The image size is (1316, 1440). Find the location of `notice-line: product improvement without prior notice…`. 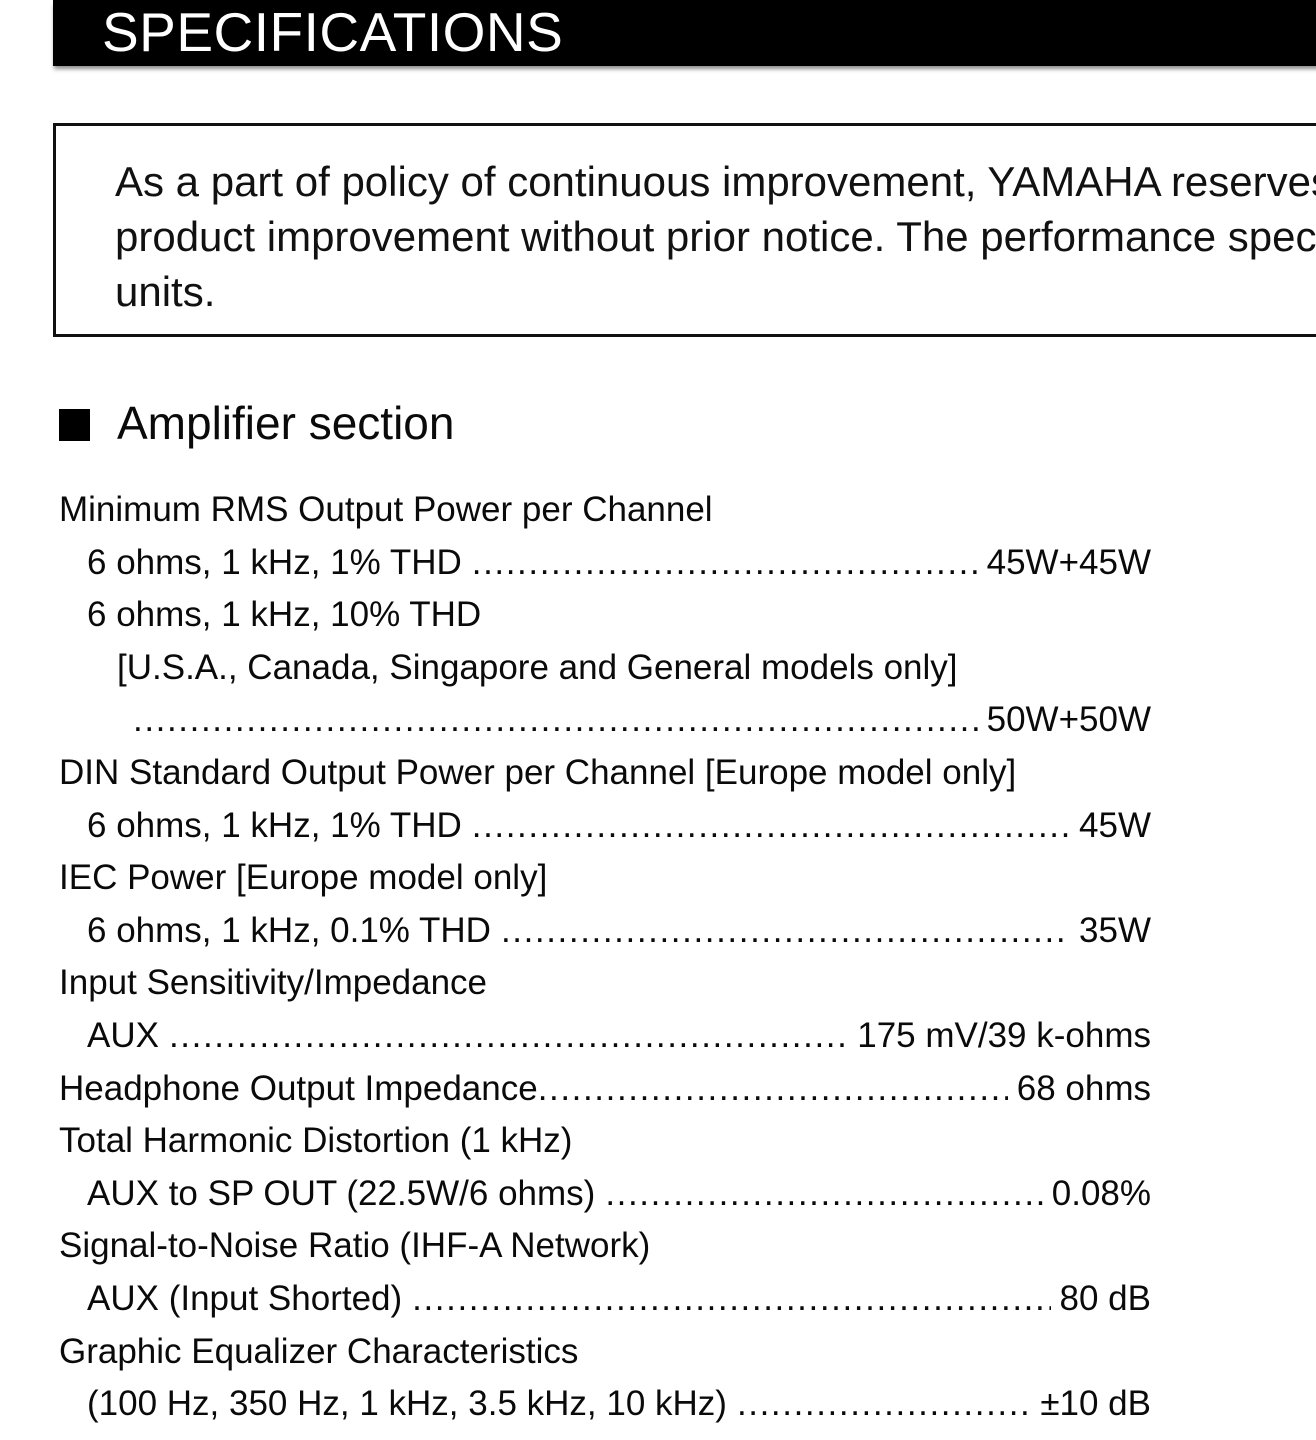

notice-line: product improvement without prior notice… is located at coordinates (715, 236).